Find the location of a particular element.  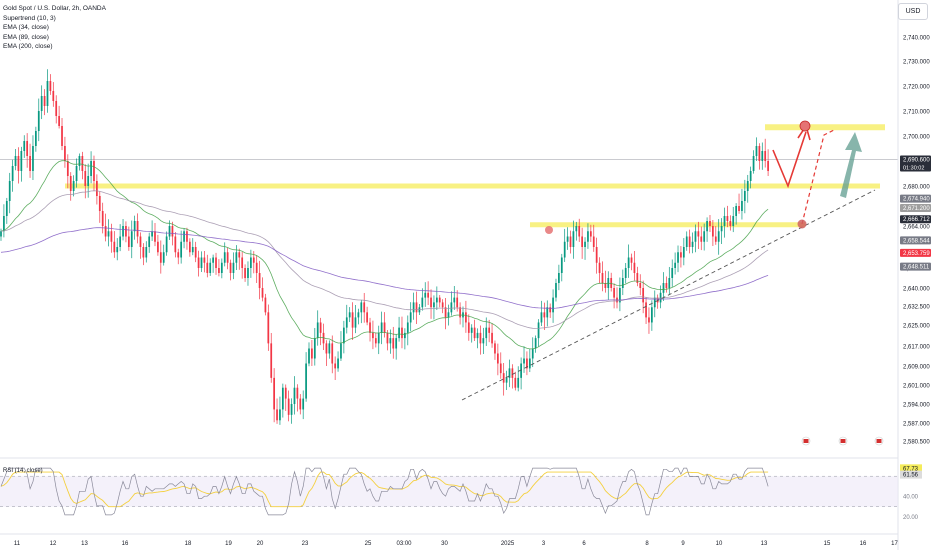

projected-dashed-path is located at coordinates (818, 177).